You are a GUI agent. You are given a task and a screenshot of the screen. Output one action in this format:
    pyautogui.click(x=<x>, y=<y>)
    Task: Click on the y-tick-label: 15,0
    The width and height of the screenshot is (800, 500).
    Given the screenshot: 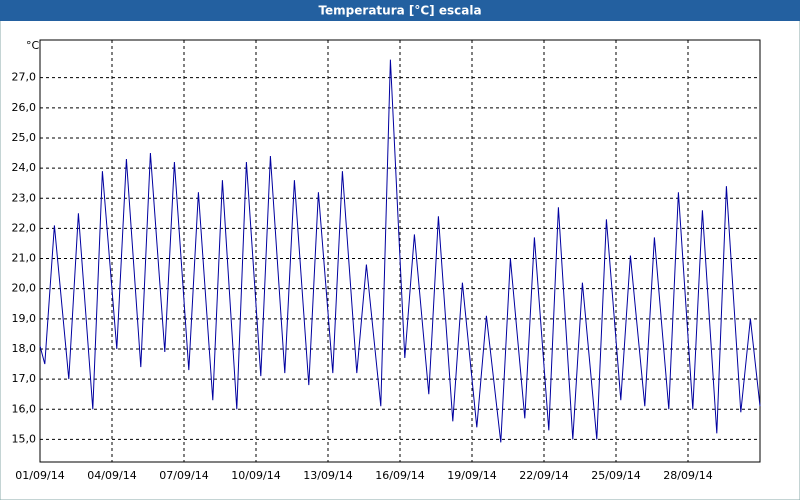 What is the action you would take?
    pyautogui.click(x=24, y=438)
    